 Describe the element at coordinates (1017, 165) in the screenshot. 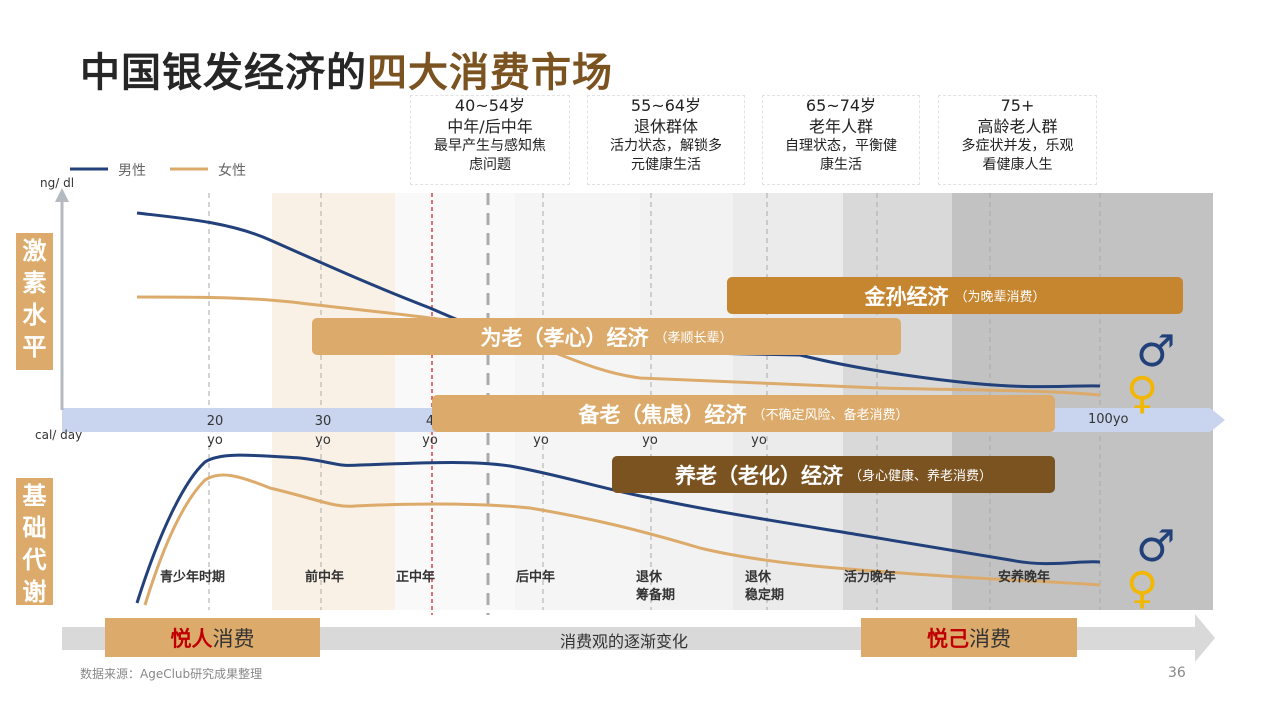

I see `age-group-desc: 看健康人生` at that location.